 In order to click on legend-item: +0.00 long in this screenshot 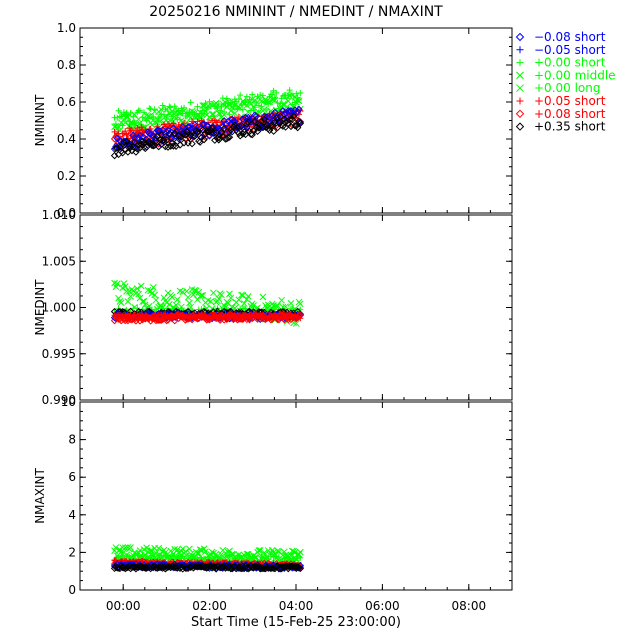, I will do `click(558, 88)`.